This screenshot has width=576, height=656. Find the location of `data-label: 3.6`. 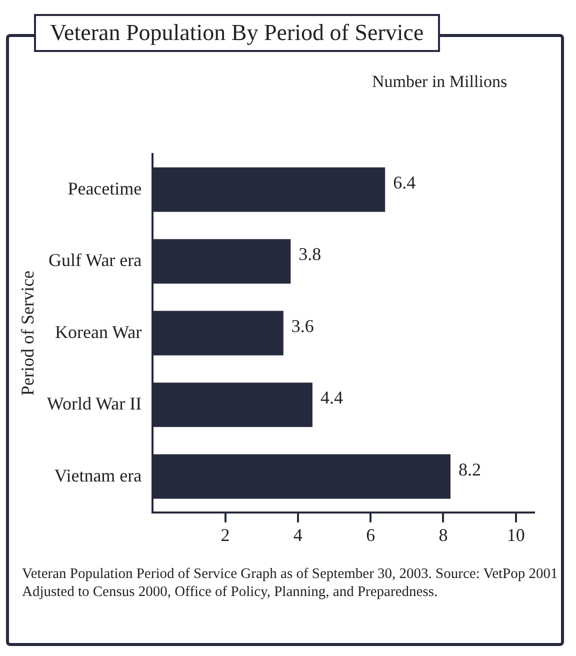

data-label: 3.6 is located at coordinates (302, 326).